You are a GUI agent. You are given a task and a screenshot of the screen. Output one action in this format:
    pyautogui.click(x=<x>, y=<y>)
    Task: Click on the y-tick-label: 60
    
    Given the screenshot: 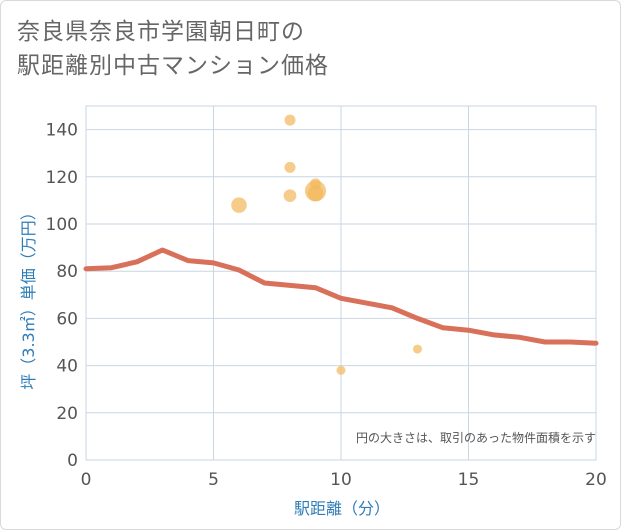 What is the action you would take?
    pyautogui.click(x=67, y=319)
    